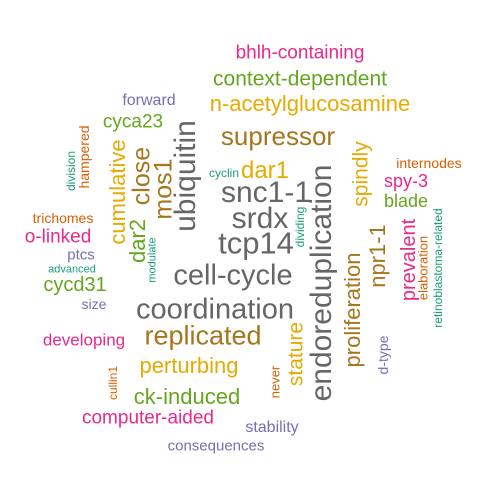 This screenshot has height=500, width=500. I want to click on word-snc1-1: snc1-1, so click(266, 192).